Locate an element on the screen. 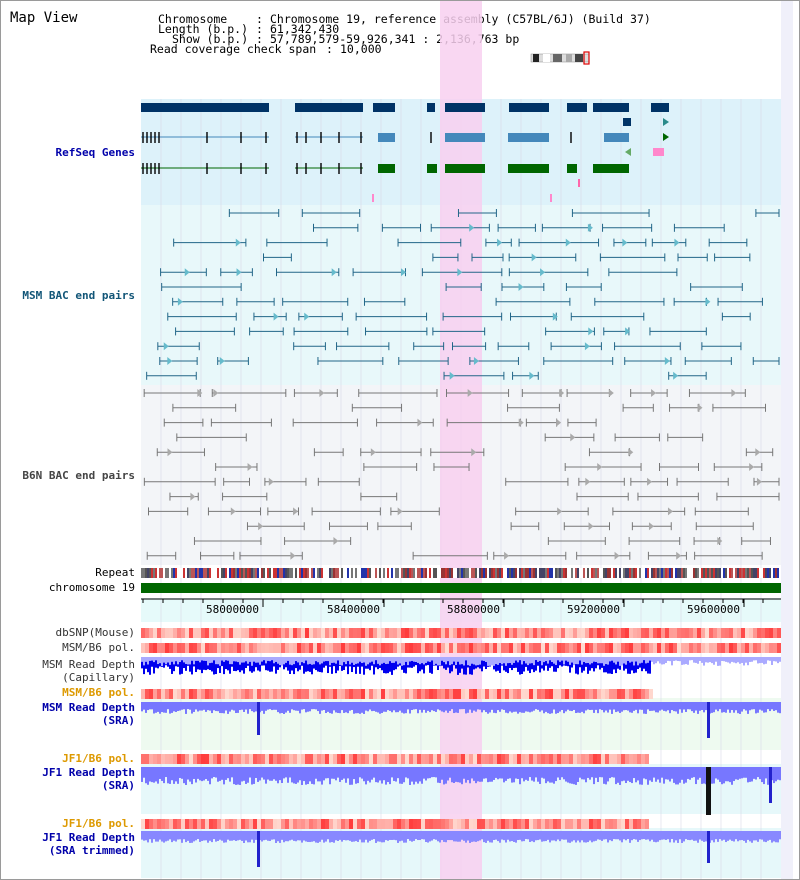 The height and width of the screenshot is (880, 800). msm-bac-pair is located at coordinates (166, 346).